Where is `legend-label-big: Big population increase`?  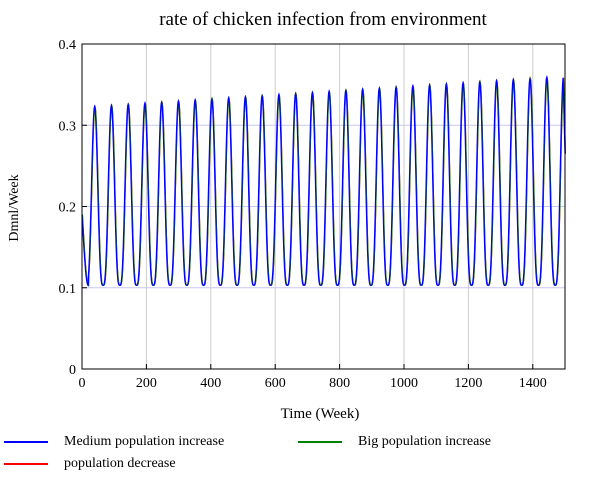
legend-label-big: Big population increase is located at coordinates (424, 441).